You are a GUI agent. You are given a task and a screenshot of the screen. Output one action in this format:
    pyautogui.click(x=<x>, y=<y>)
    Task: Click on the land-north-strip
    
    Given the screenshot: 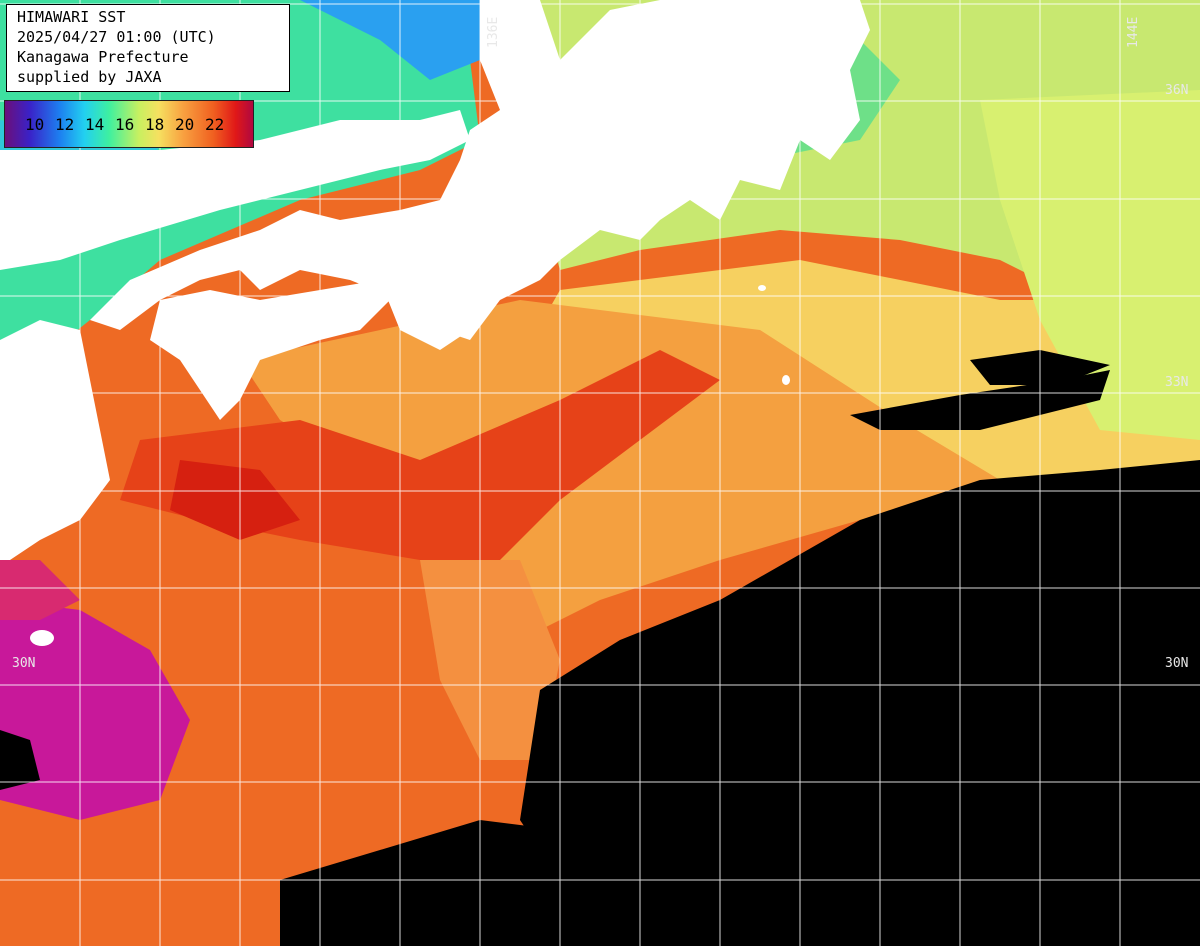 What is the action you would take?
    pyautogui.click(x=235, y=190)
    